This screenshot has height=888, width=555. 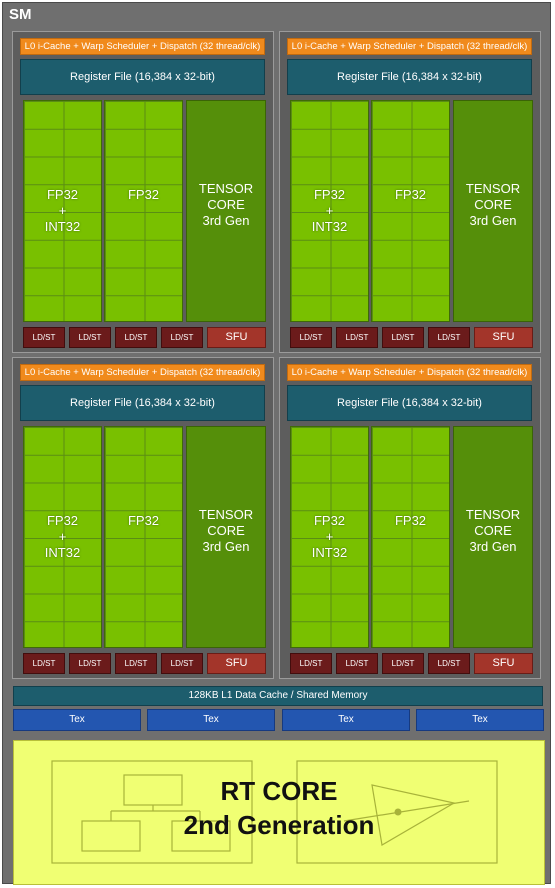 I want to click on triangle-shape, so click(x=413, y=815).